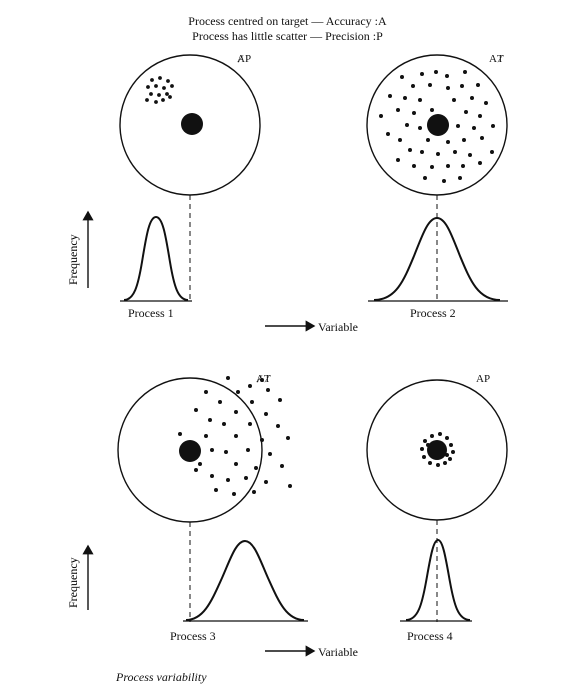 The height and width of the screenshot is (698, 575). I want to click on process-3-label: Process 3, so click(193, 636).